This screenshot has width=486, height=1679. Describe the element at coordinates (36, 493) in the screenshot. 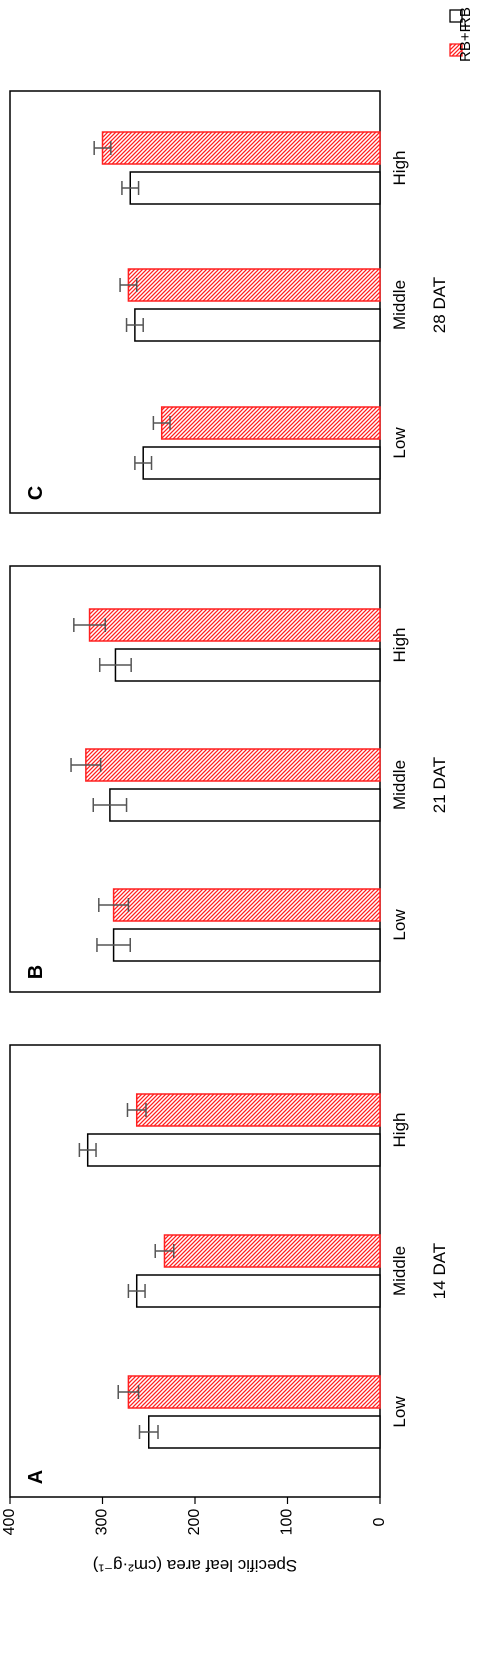

I see `panel-letter: C` at that location.